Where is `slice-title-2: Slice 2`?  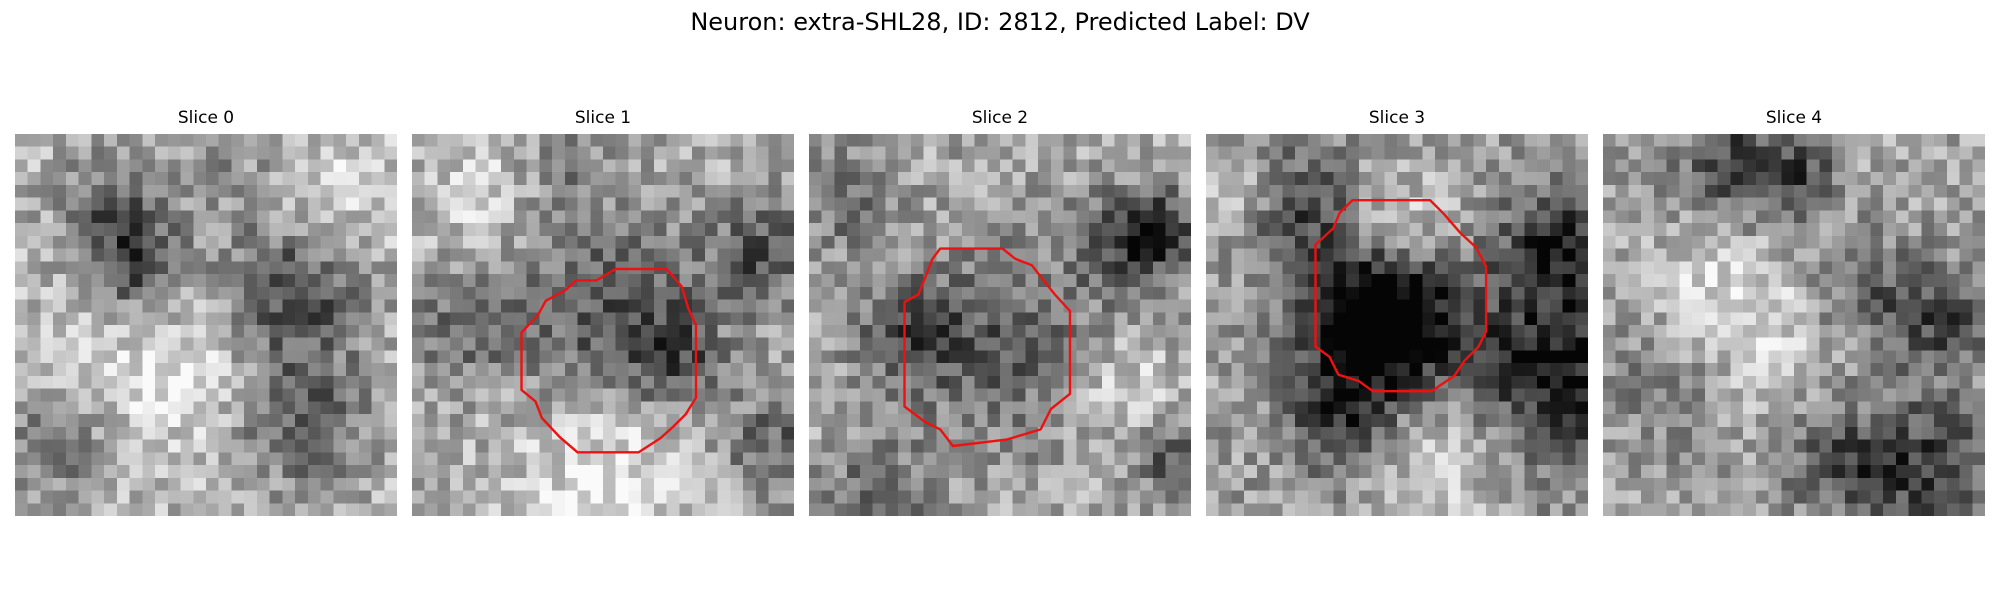
slice-title-2: Slice 2 is located at coordinates (1000, 118).